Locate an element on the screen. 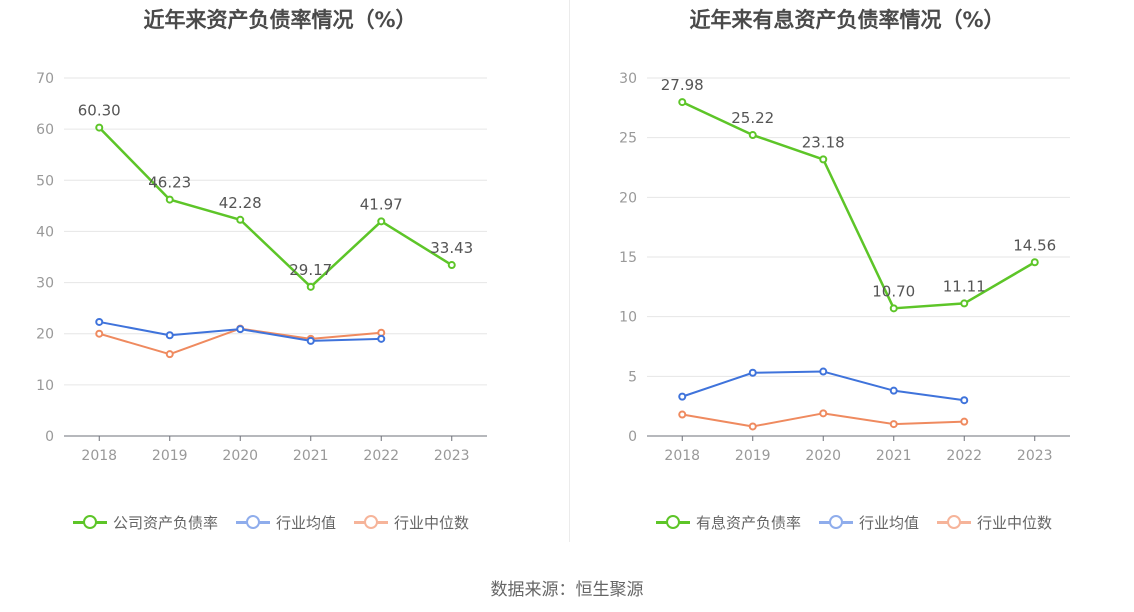  data-label: 10.70 is located at coordinates (893, 291).